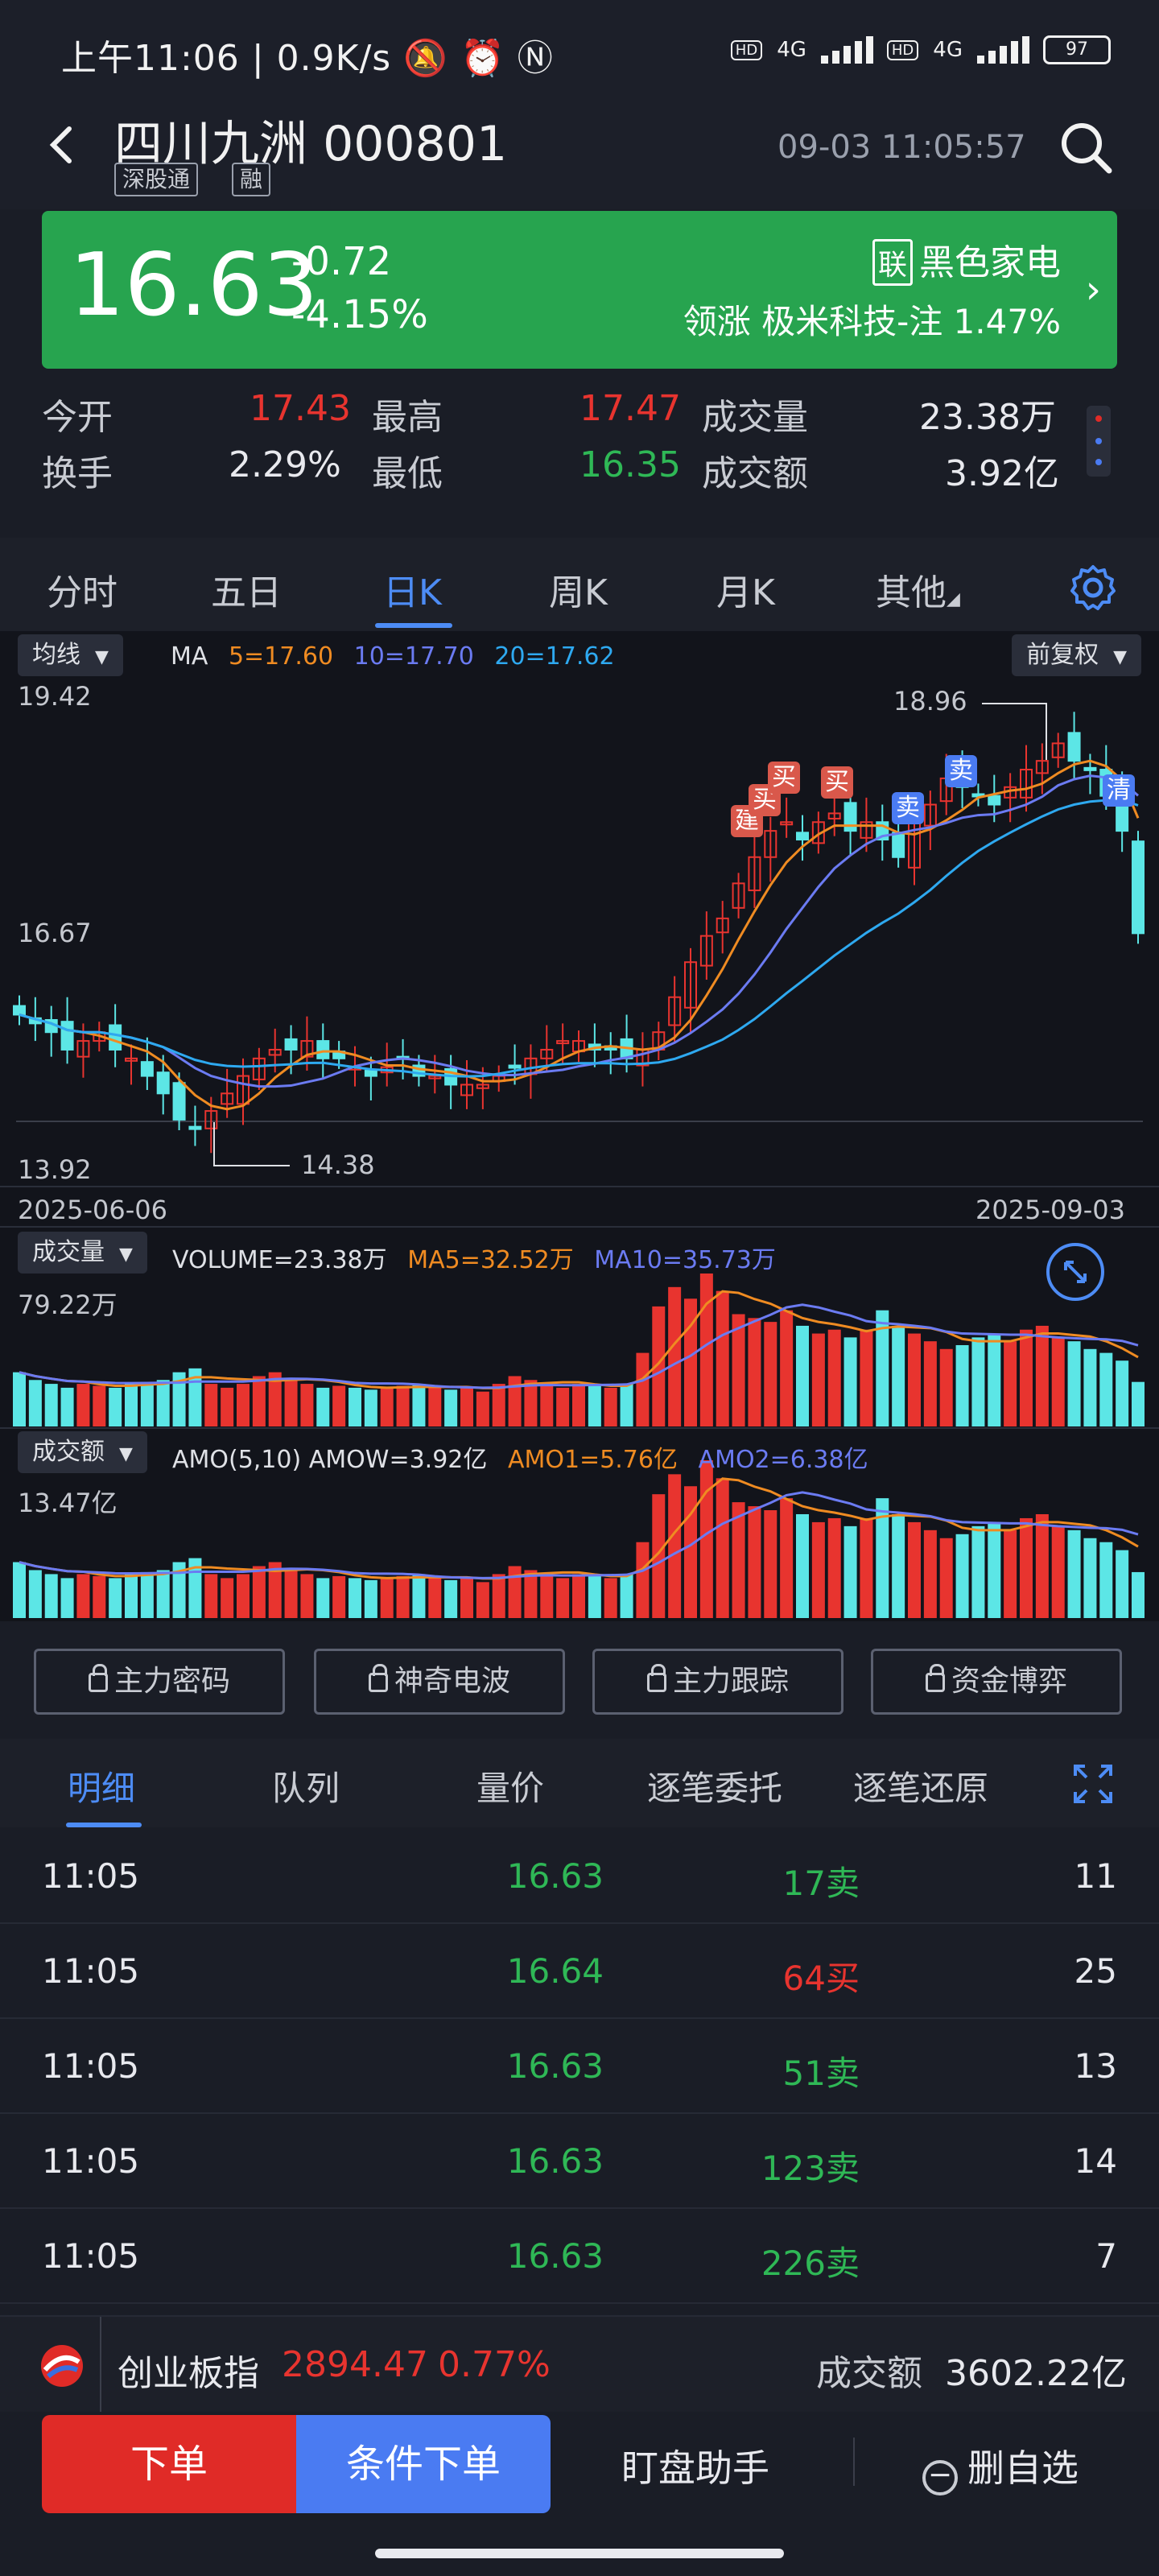 Image resolution: width=1159 pixels, height=2576 pixels. What do you see at coordinates (715, 1788) in the screenshot?
I see `tab-order-by-order: 逐笔委托` at bounding box center [715, 1788].